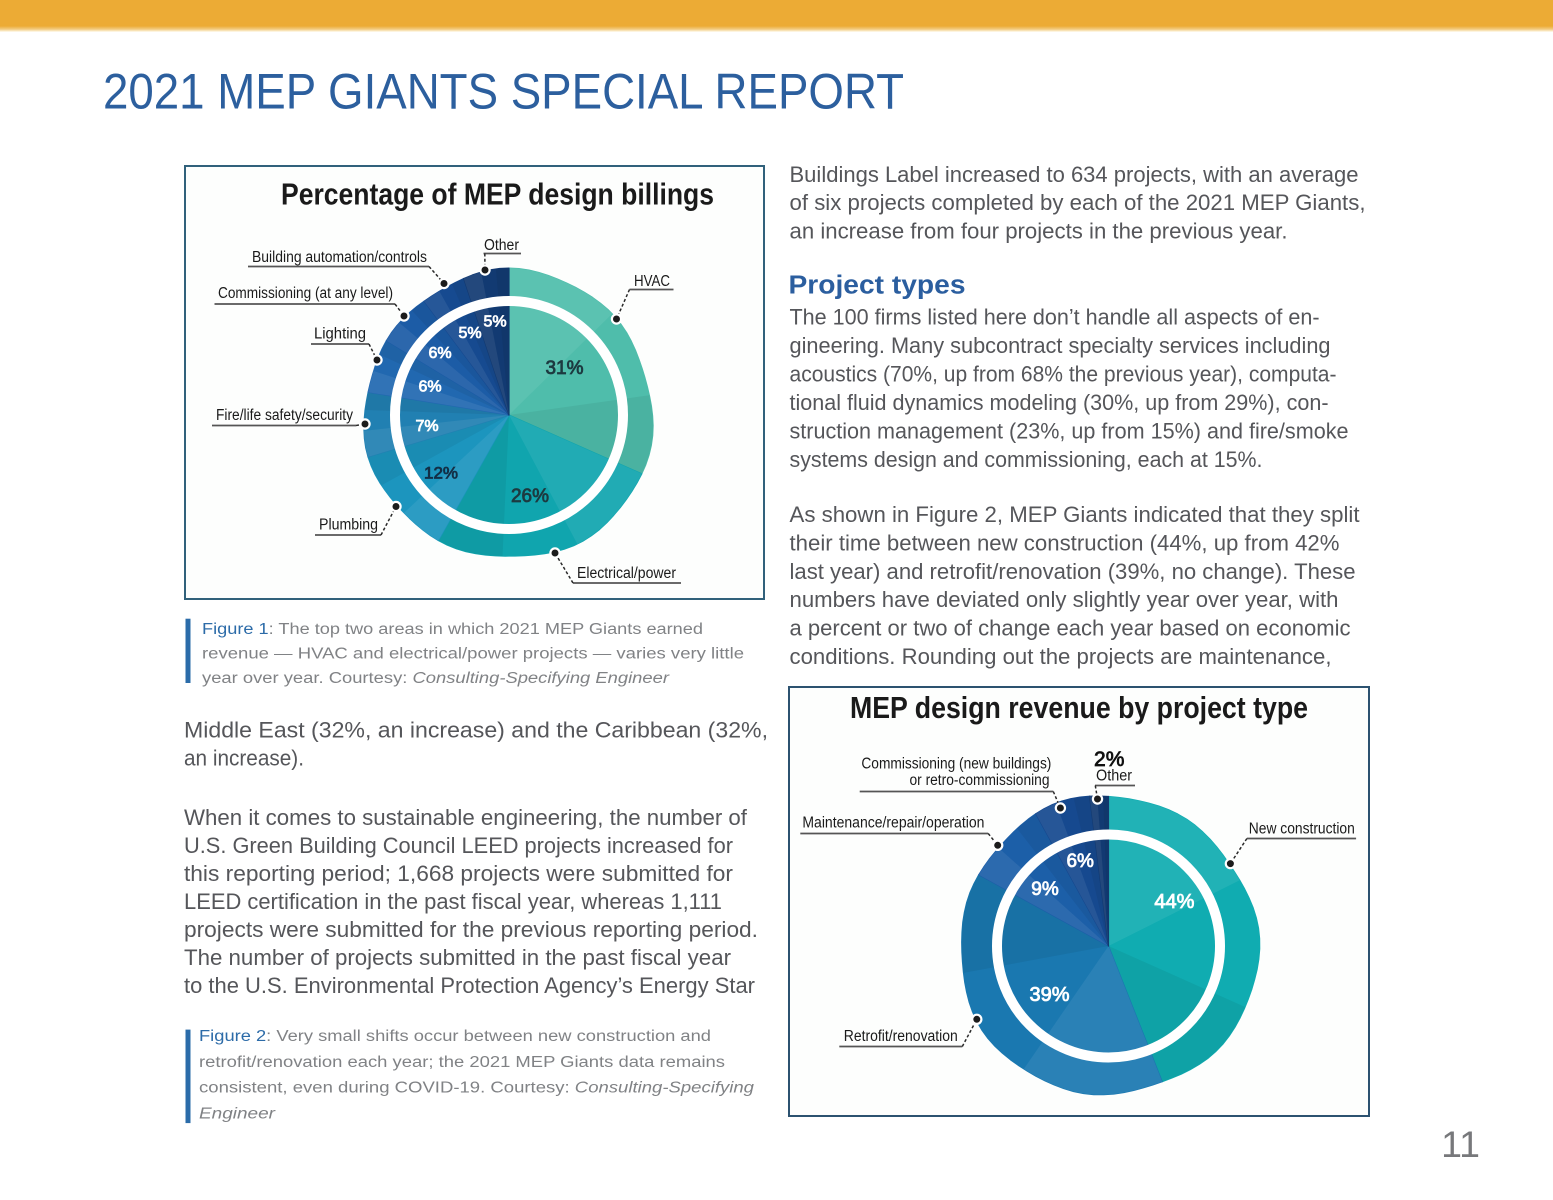 The height and width of the screenshot is (1200, 1553). What do you see at coordinates (1302, 828) in the screenshot?
I see `svg-text: New construction` at bounding box center [1302, 828].